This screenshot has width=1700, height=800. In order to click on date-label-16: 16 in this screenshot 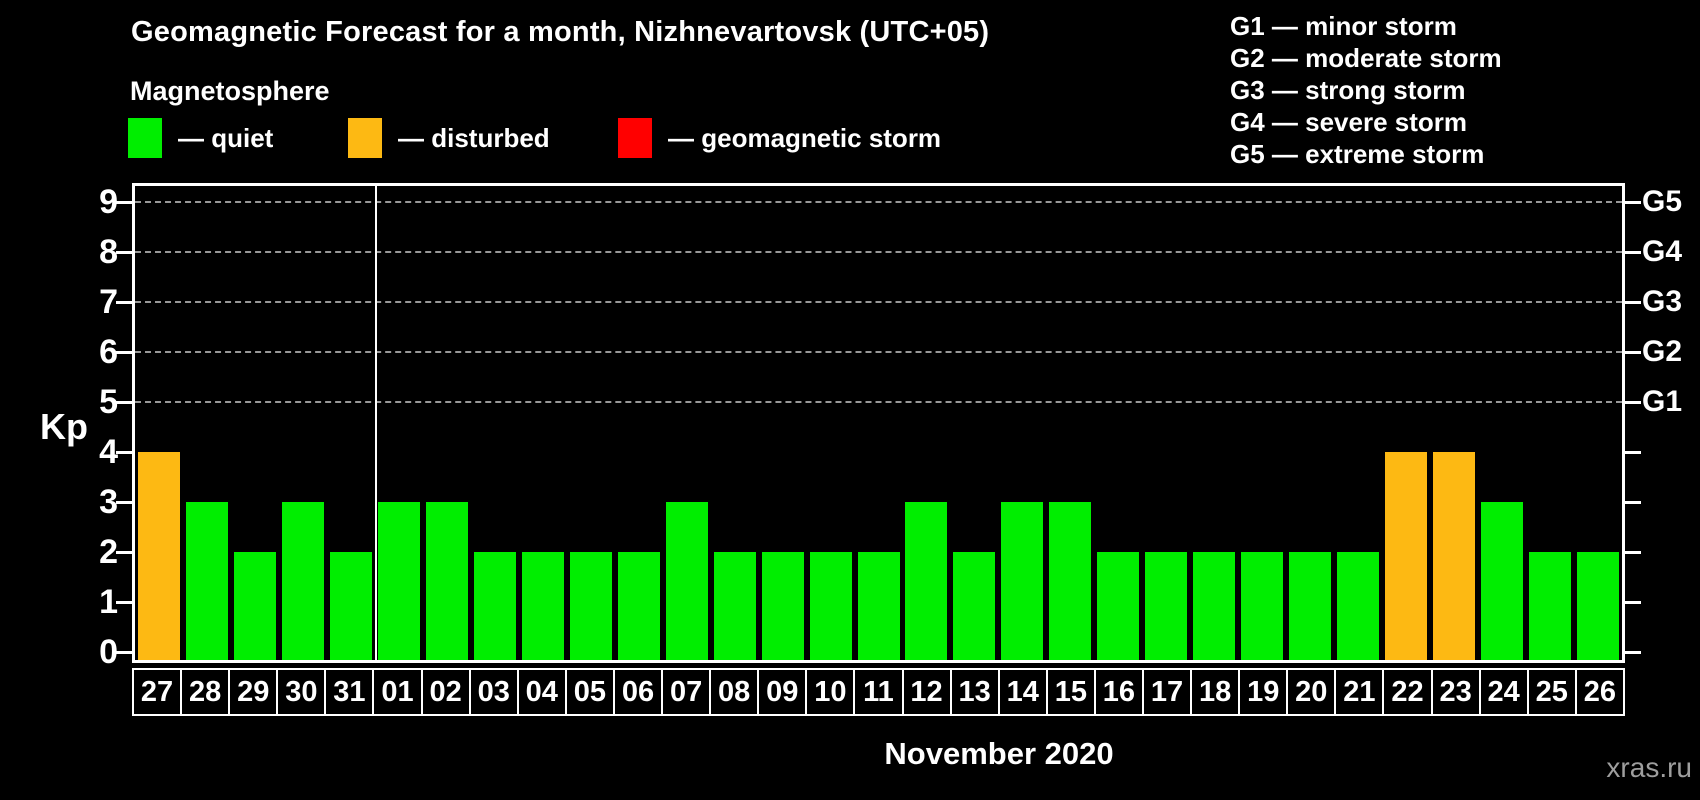, I will do `click(1117, 692)`.